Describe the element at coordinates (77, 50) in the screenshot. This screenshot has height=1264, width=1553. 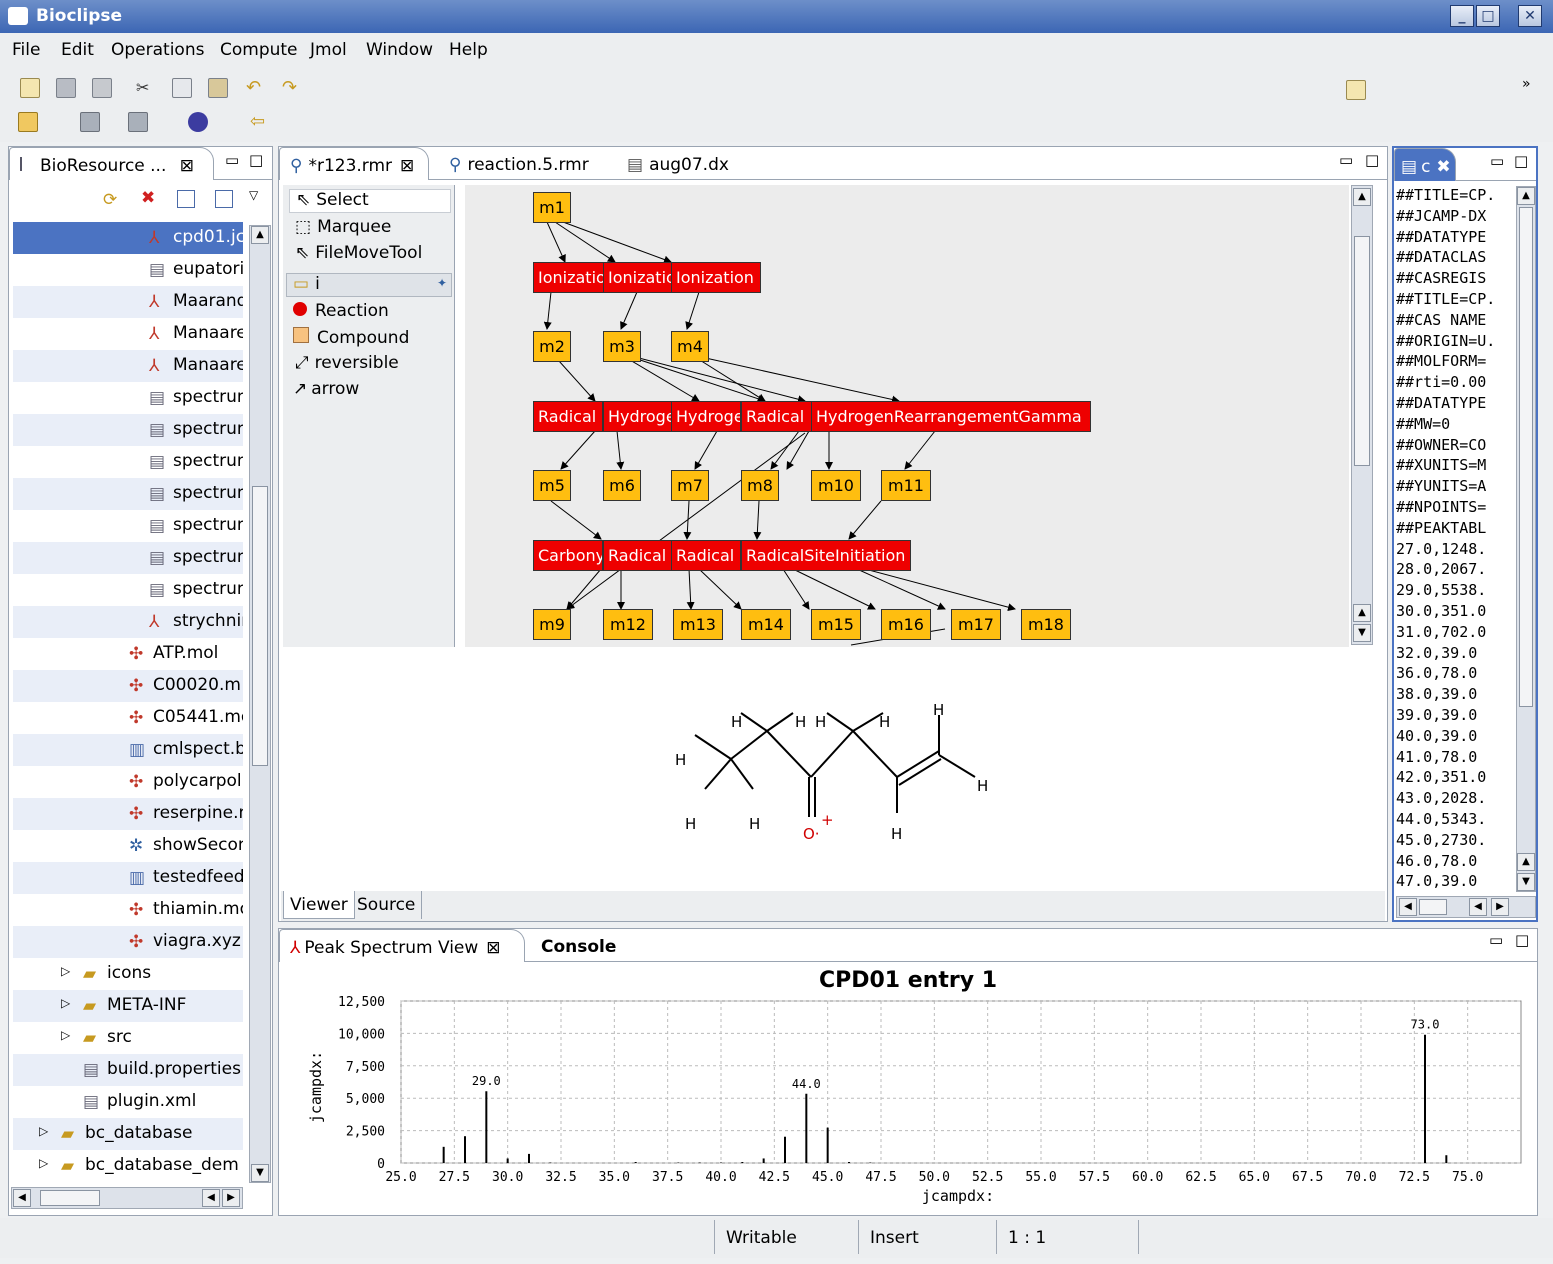
I see `menu-edit: Edit` at that location.